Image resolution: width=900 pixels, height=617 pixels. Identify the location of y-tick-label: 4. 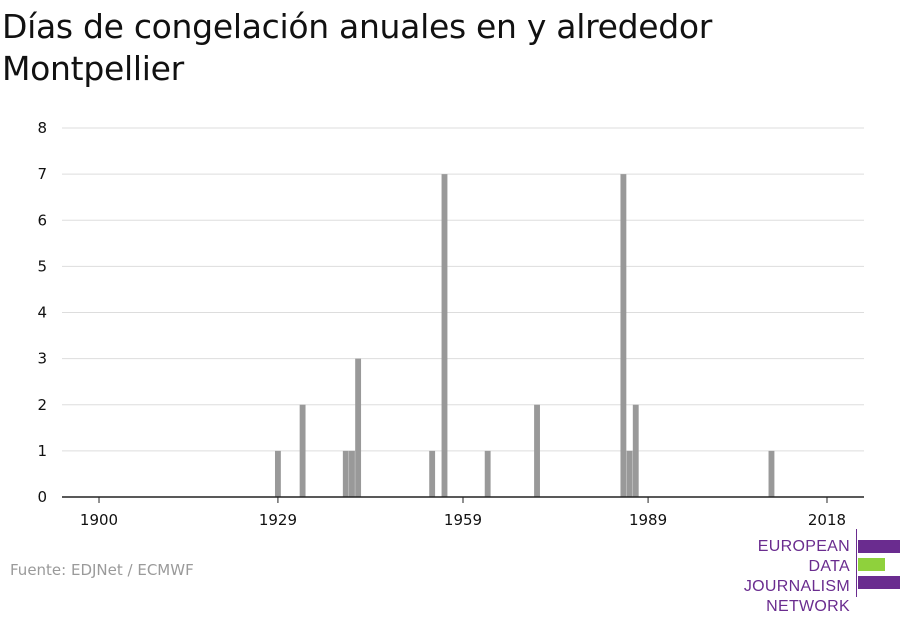
(42, 313).